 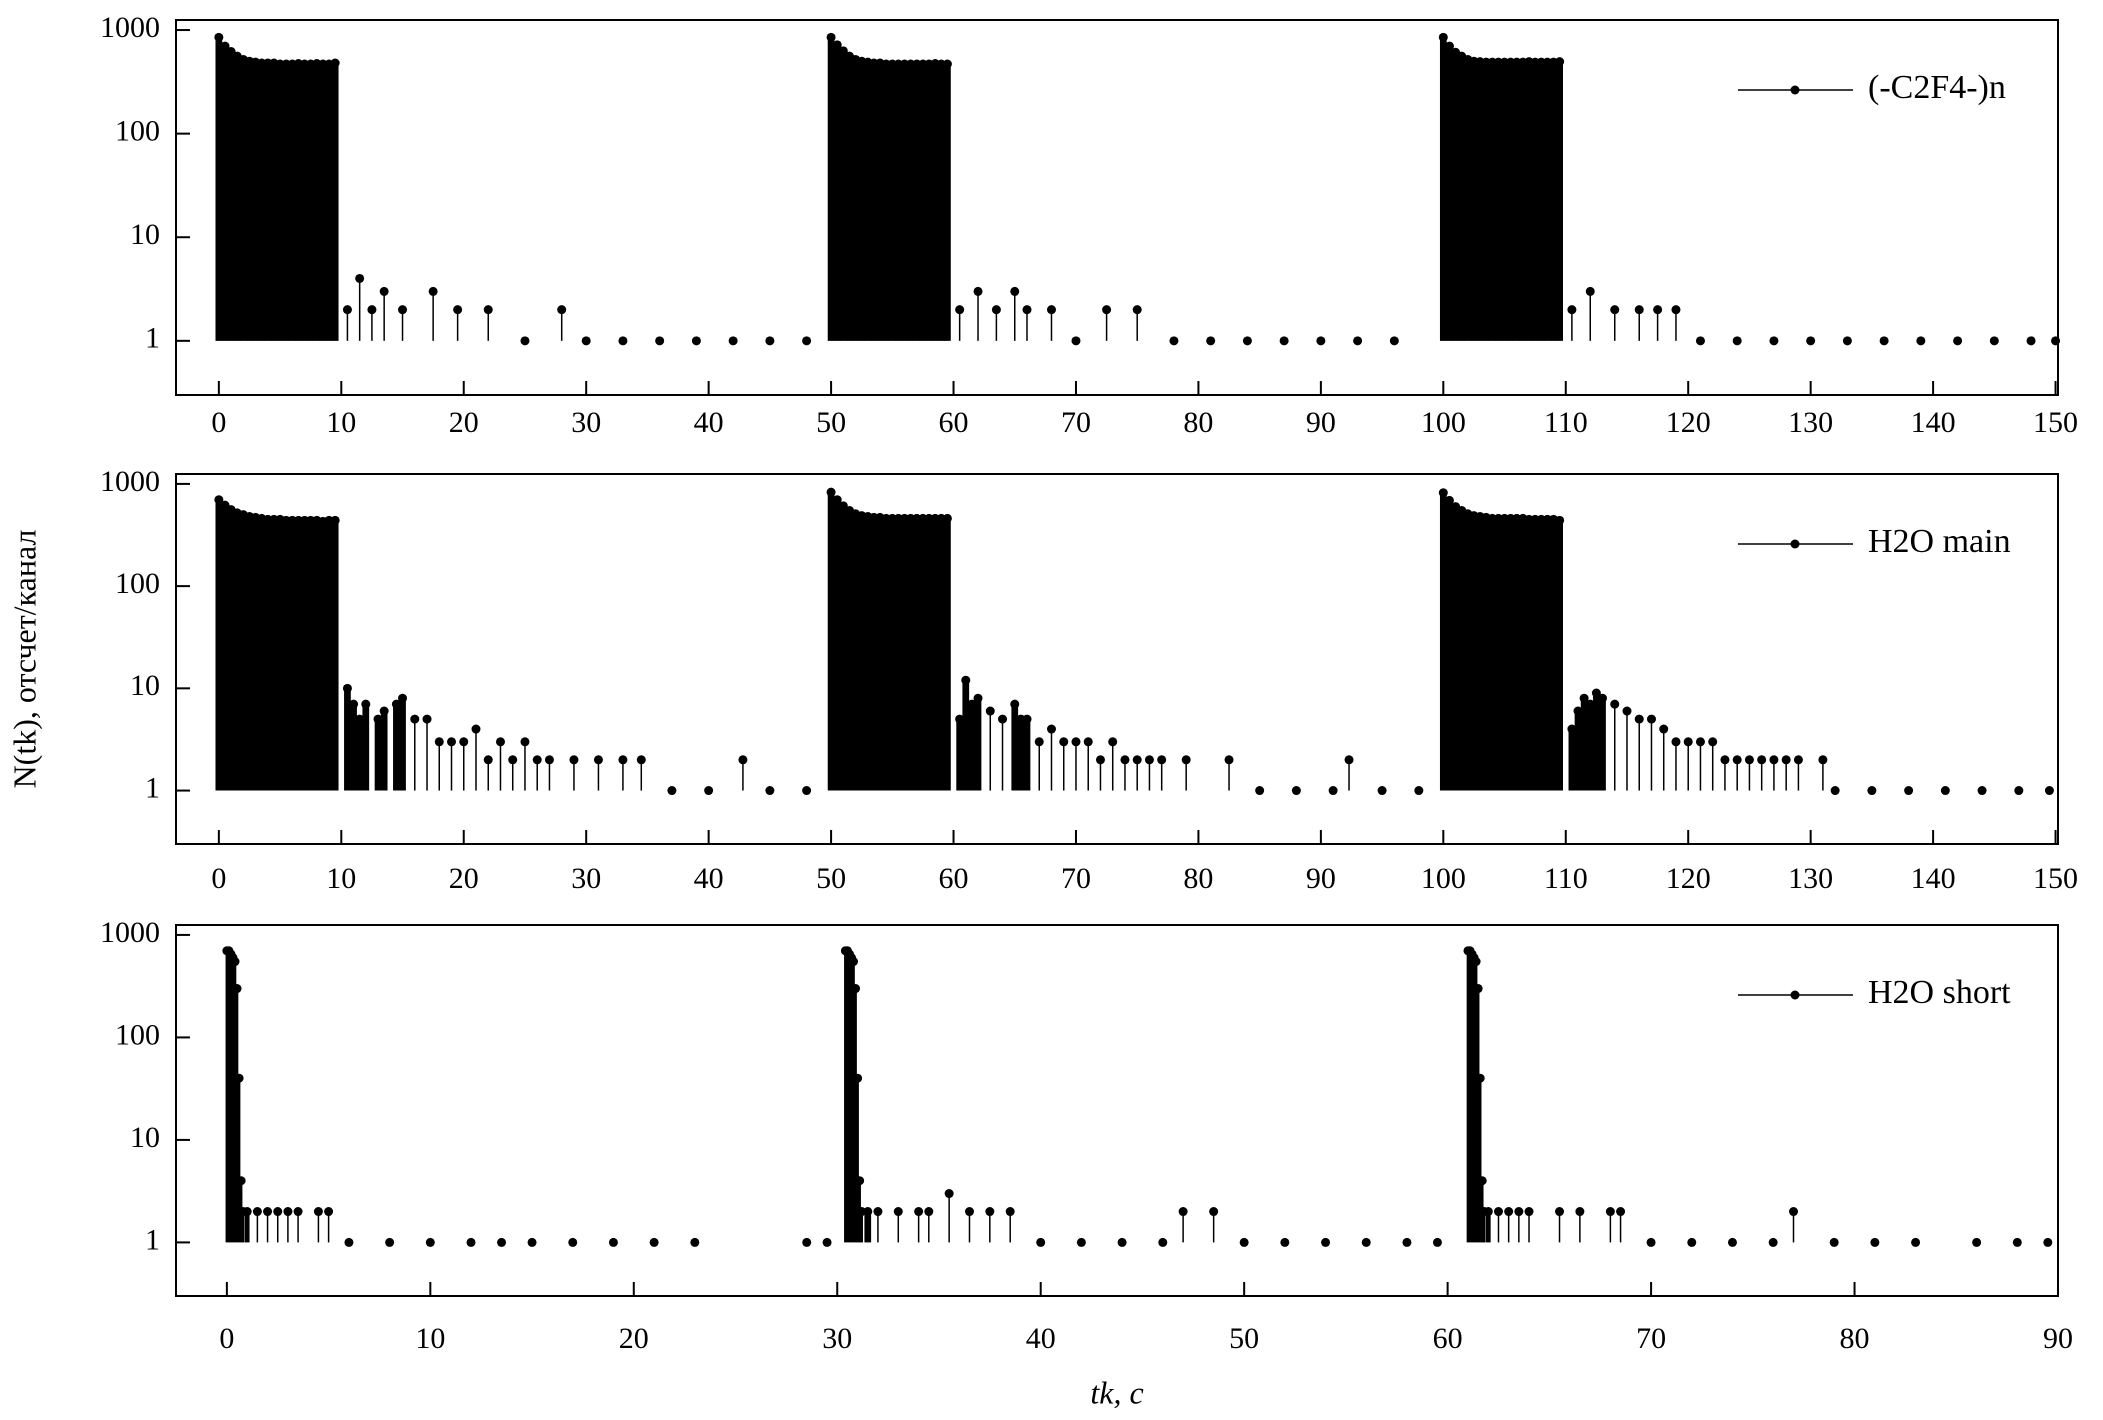 I want to click on x-tick-label: 150, so click(x=2055, y=422).